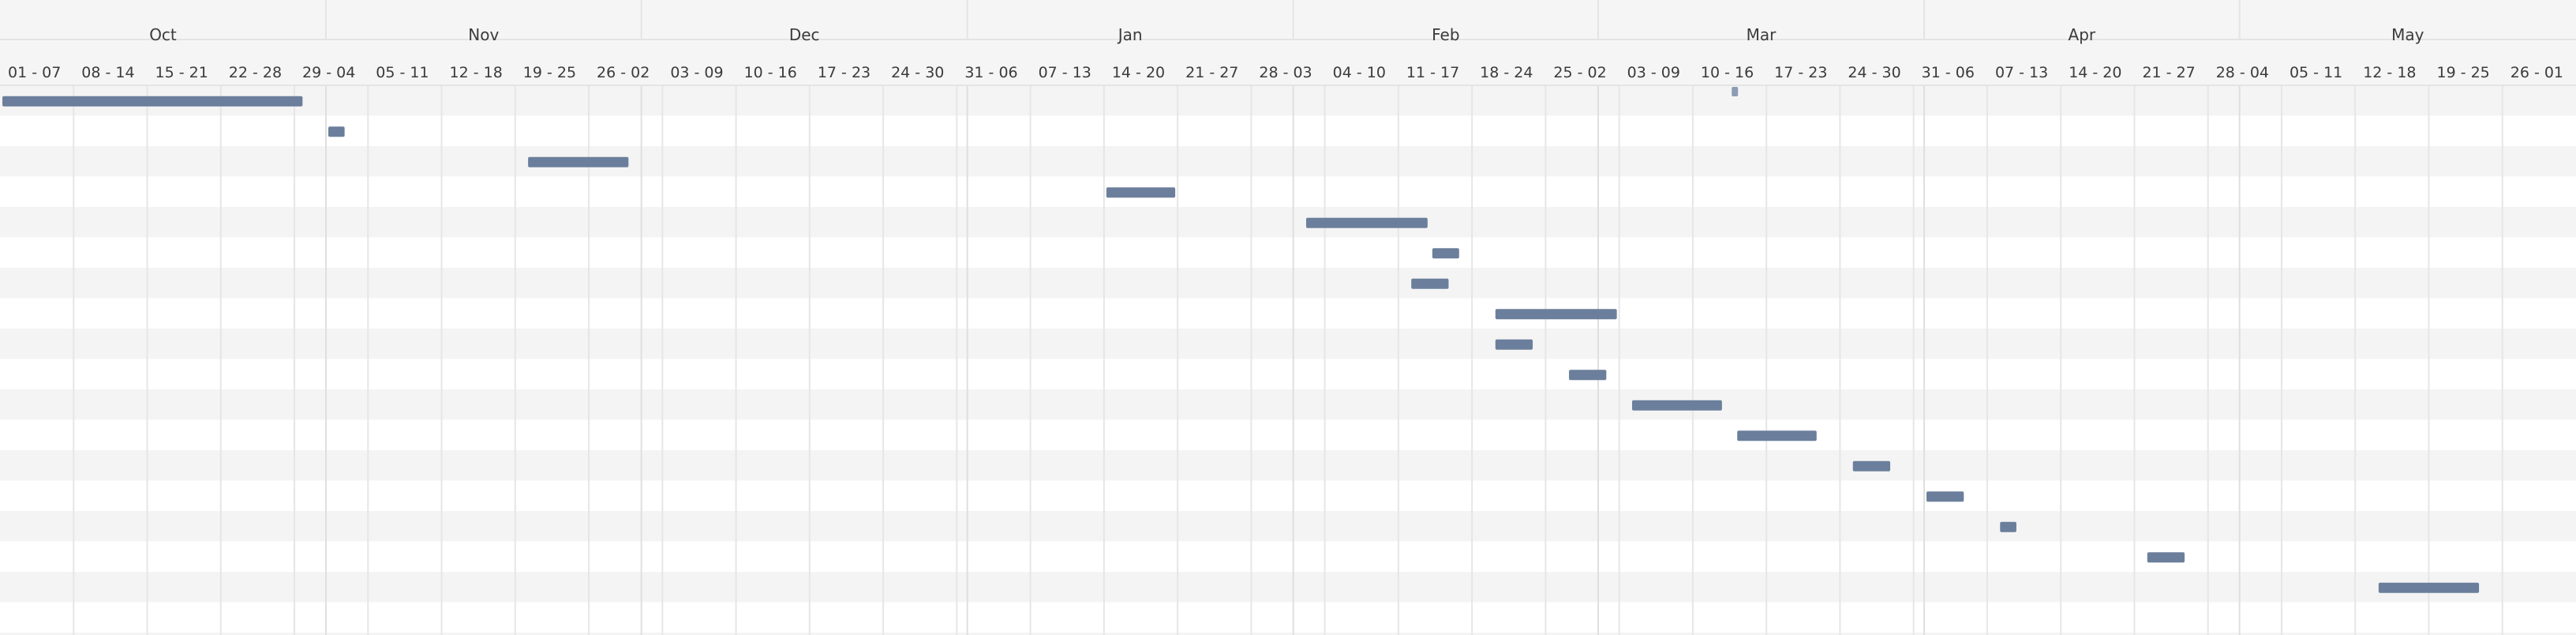  I want to click on week-label: 11 - 17, so click(1432, 72).